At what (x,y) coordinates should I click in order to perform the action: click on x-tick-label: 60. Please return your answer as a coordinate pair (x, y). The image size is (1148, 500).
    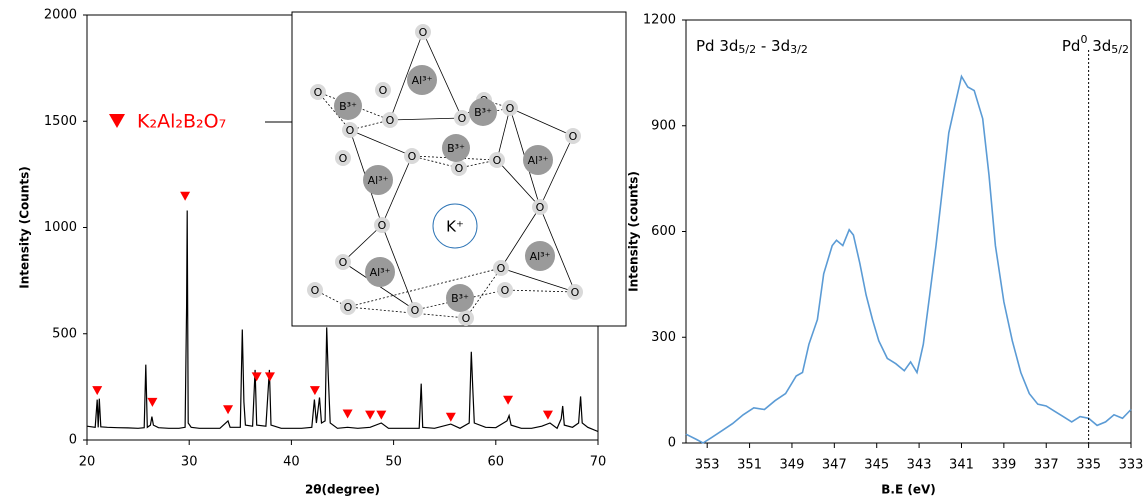
    Looking at the image, I should click on (496, 462).